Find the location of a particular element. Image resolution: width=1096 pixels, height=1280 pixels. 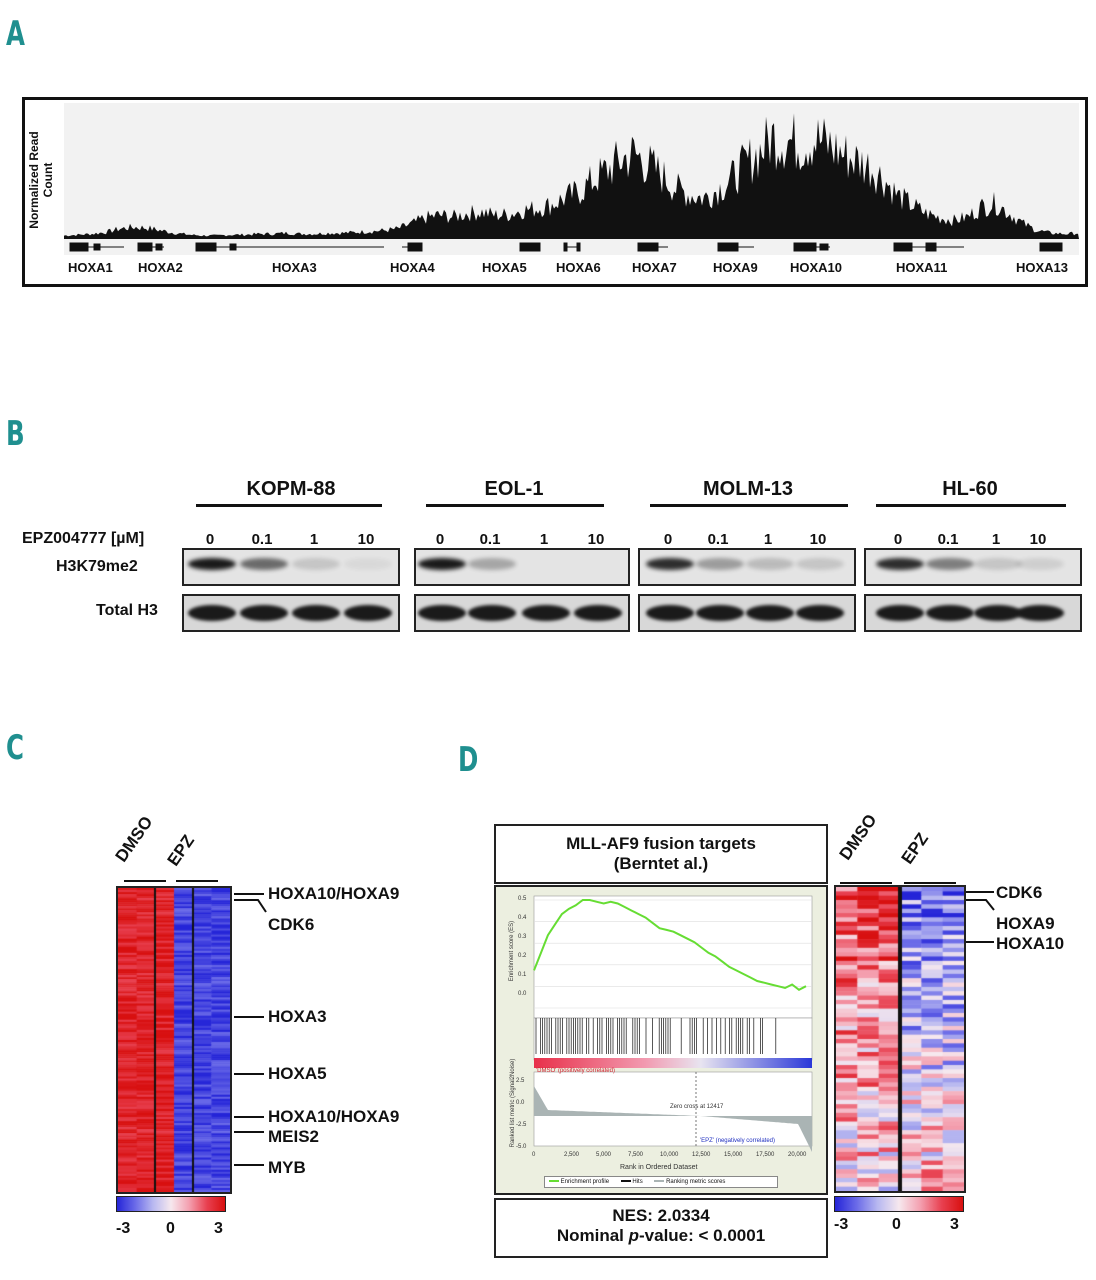

pvalue-suffix: -value: < 0.0001 is located at coordinates (702, 1235).